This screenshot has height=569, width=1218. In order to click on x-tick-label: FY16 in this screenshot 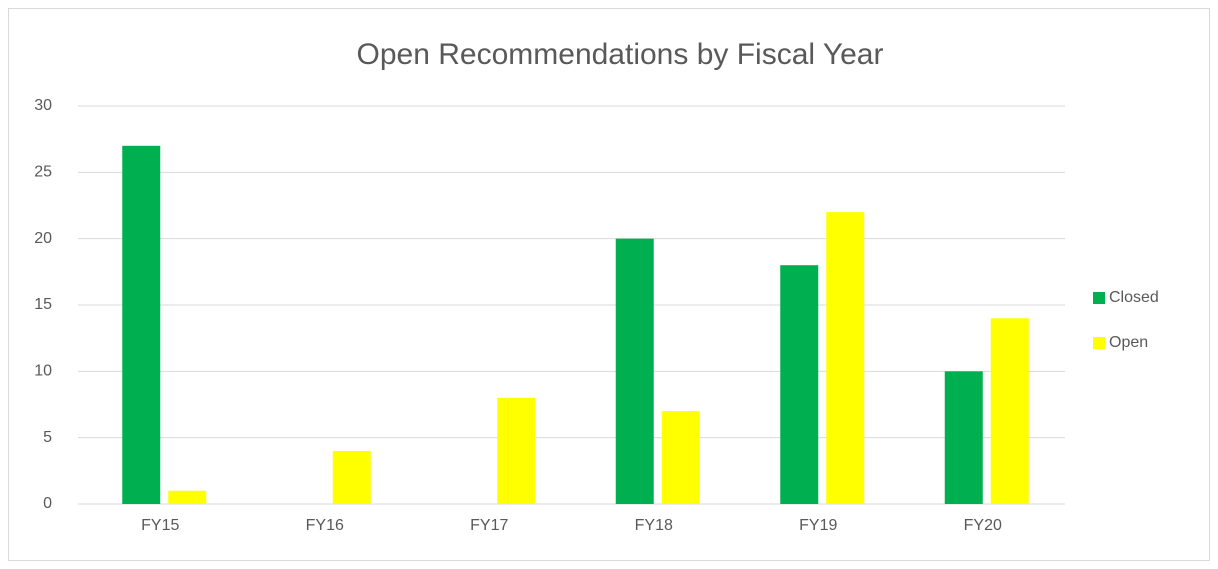, I will do `click(325, 525)`.